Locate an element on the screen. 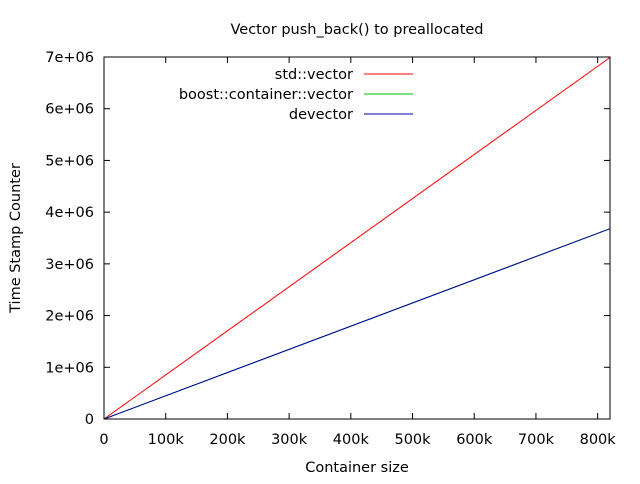 Image resolution: width=640 pixels, height=484 pixels. legend-label: boost::container::vector is located at coordinates (266, 95).